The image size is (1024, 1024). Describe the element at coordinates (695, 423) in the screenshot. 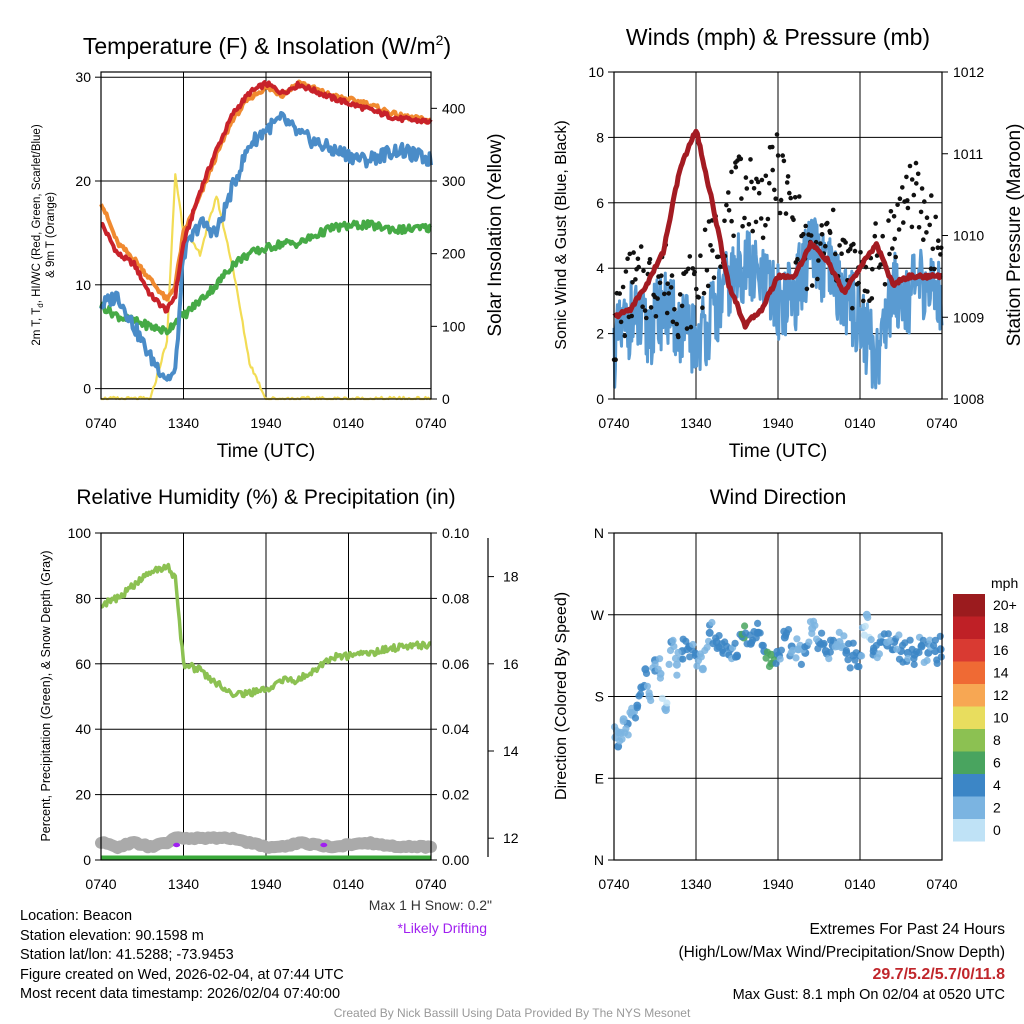

I see `x-tick-label: 1340` at that location.